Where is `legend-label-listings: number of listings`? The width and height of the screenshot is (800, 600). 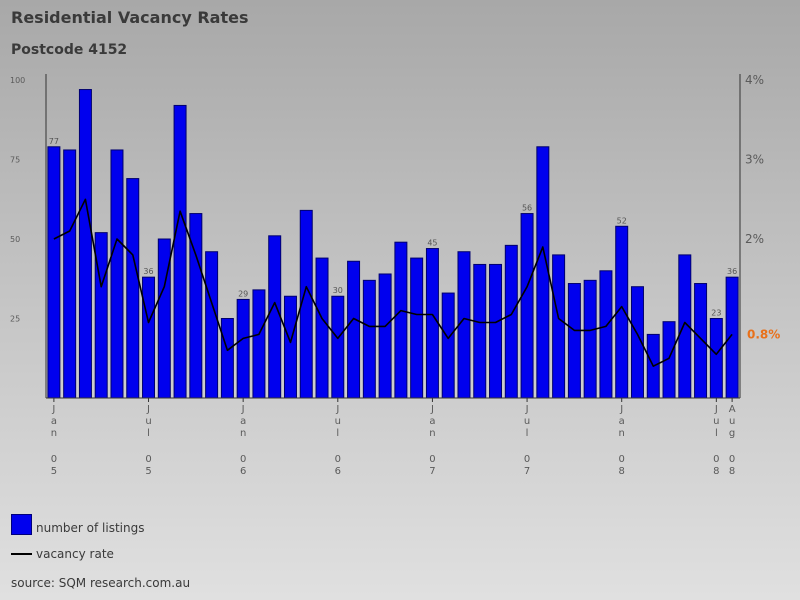
legend-label-listings: number of listings is located at coordinates (90, 528).